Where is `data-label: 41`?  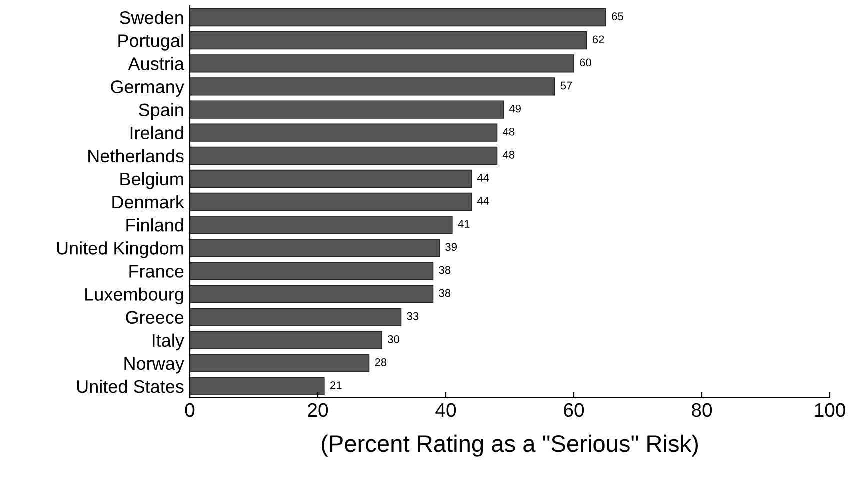 data-label: 41 is located at coordinates (464, 224).